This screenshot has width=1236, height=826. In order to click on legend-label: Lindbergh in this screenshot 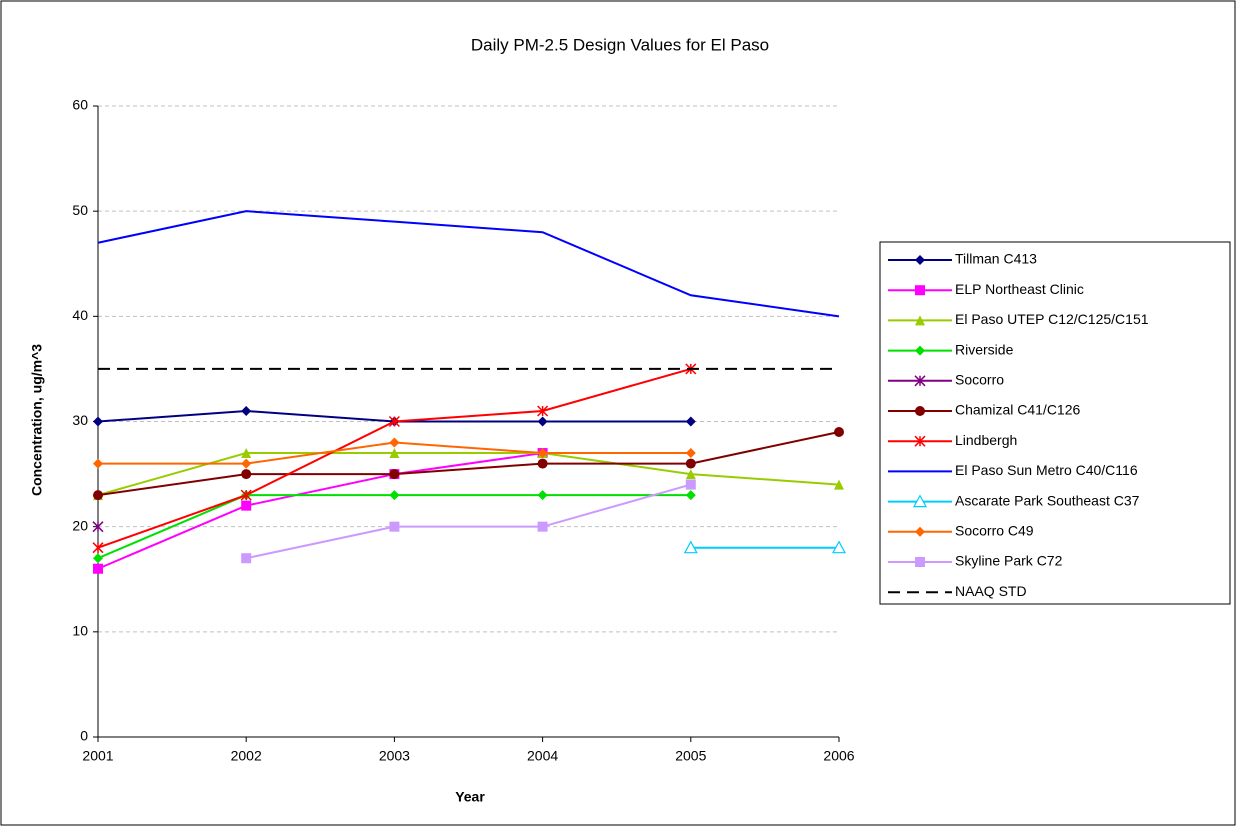, I will do `click(986, 440)`.